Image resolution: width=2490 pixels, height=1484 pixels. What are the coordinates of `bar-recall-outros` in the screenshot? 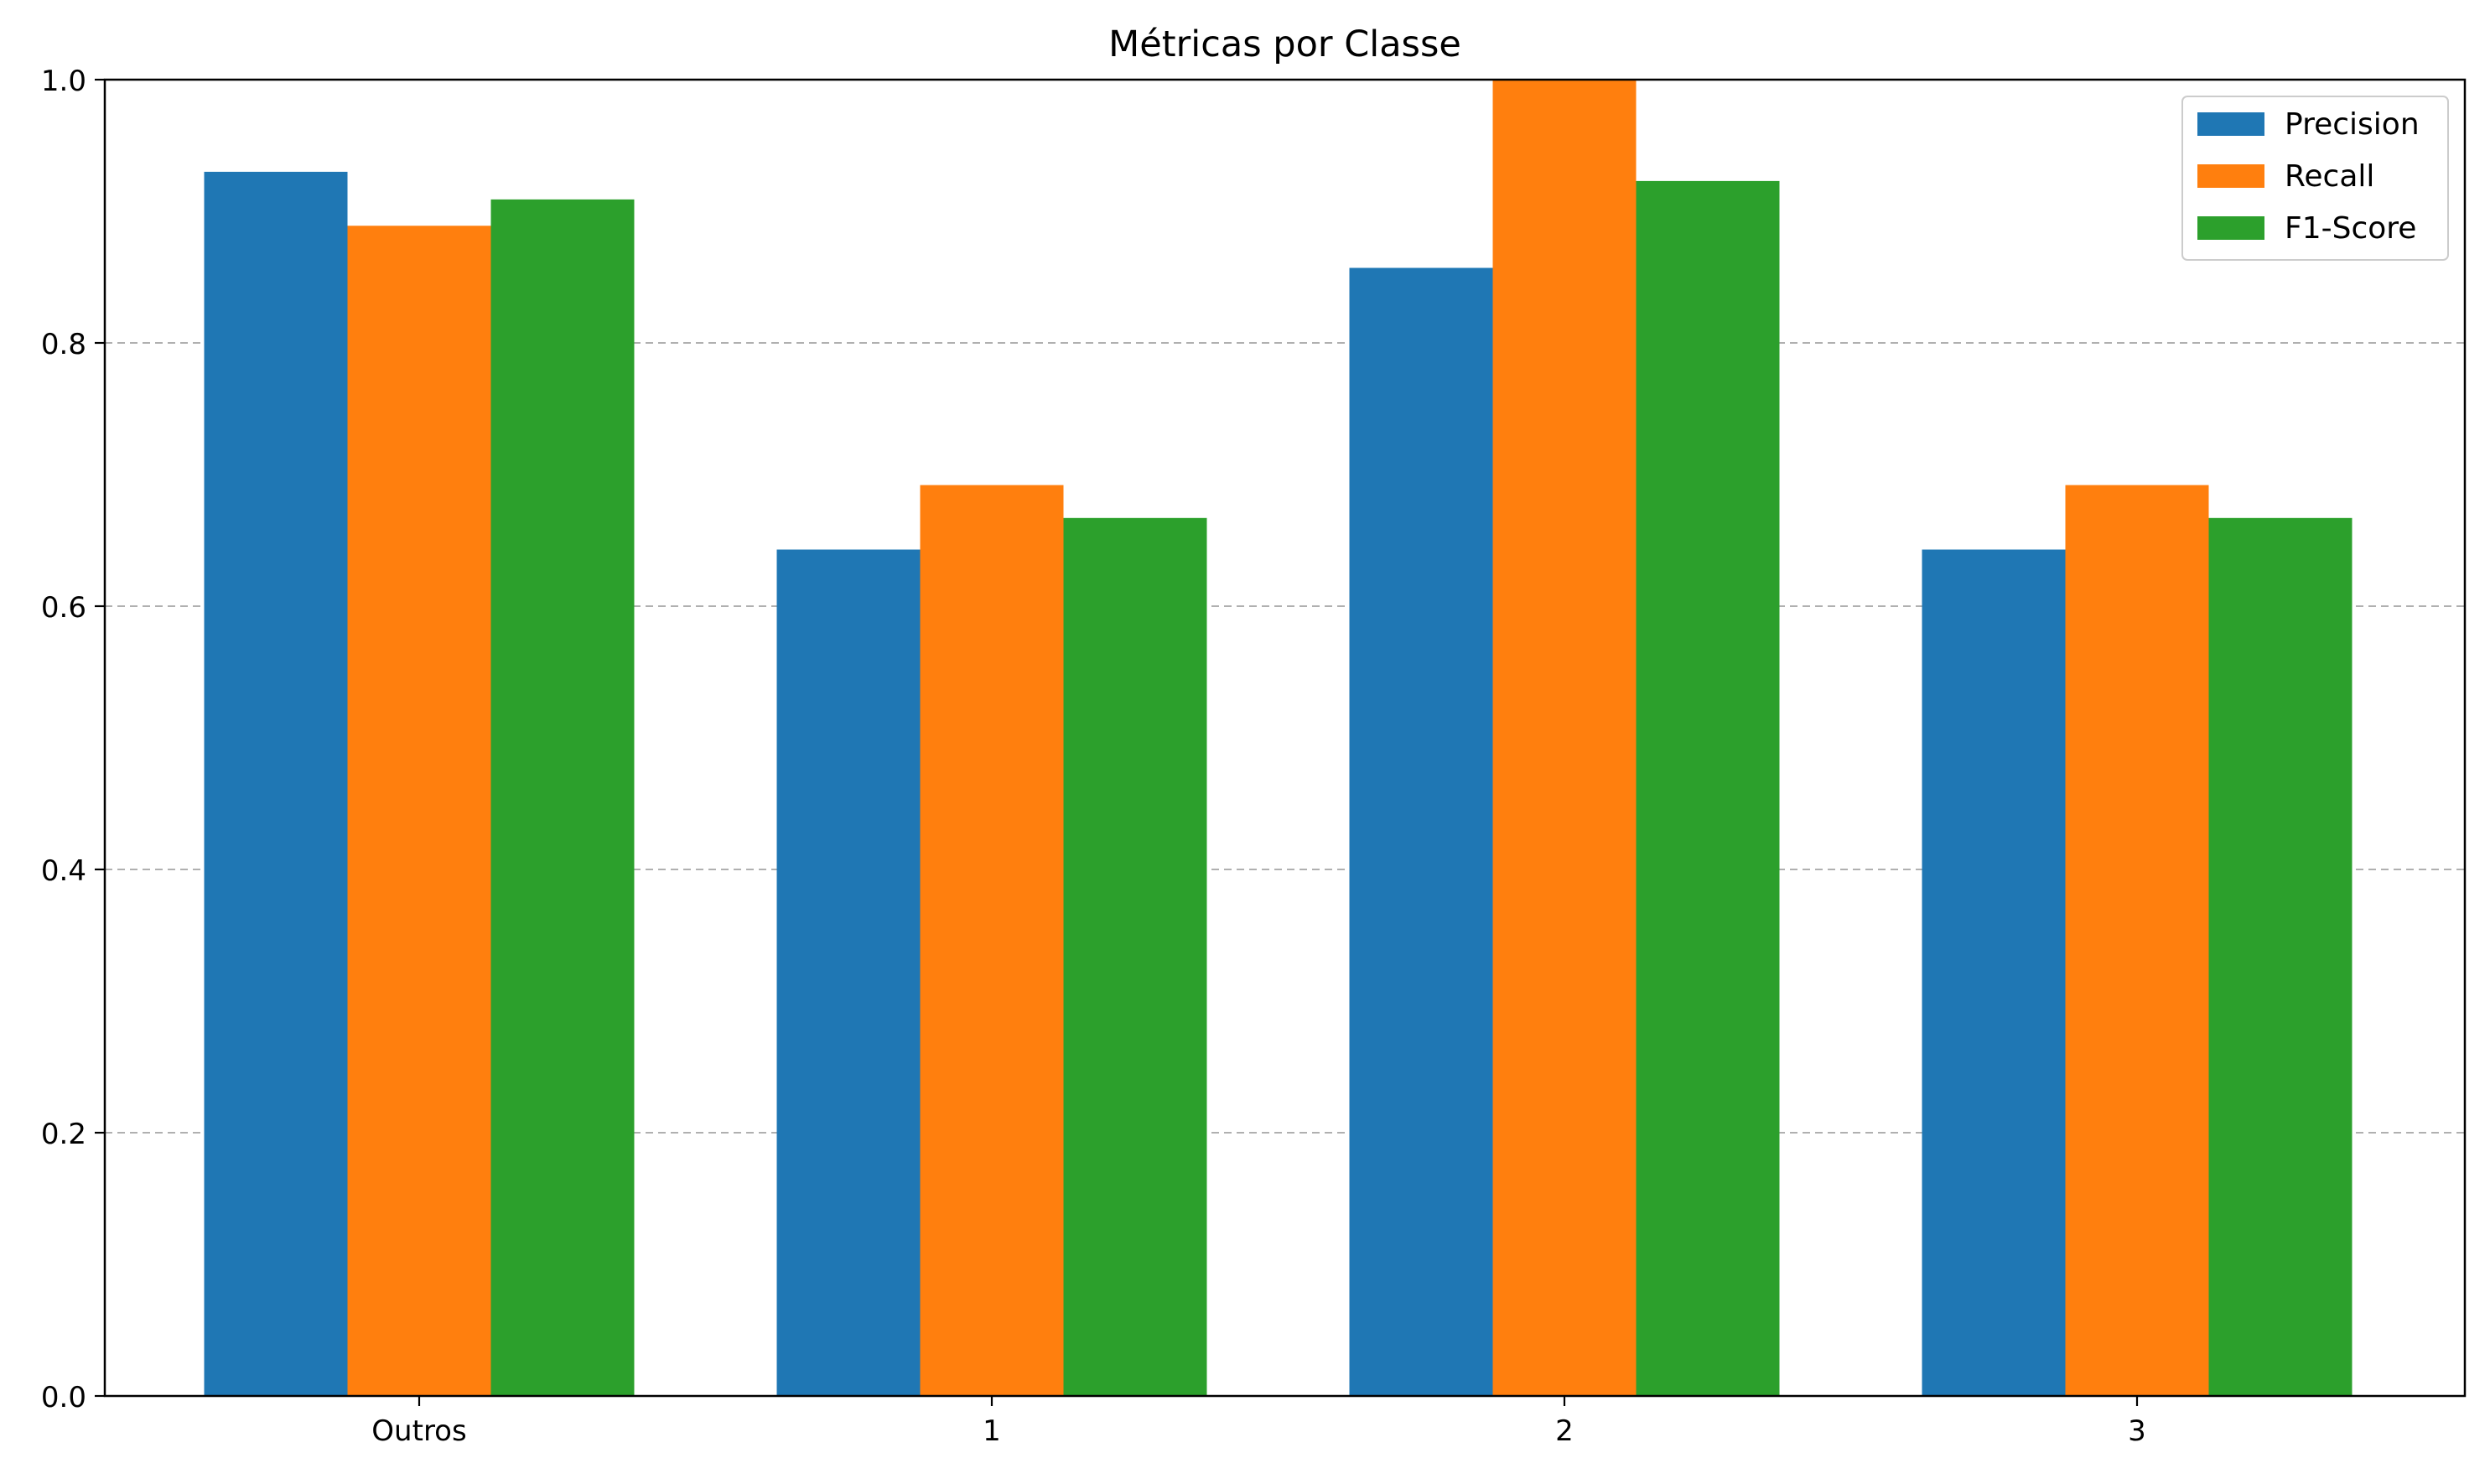 It's located at (419, 811).